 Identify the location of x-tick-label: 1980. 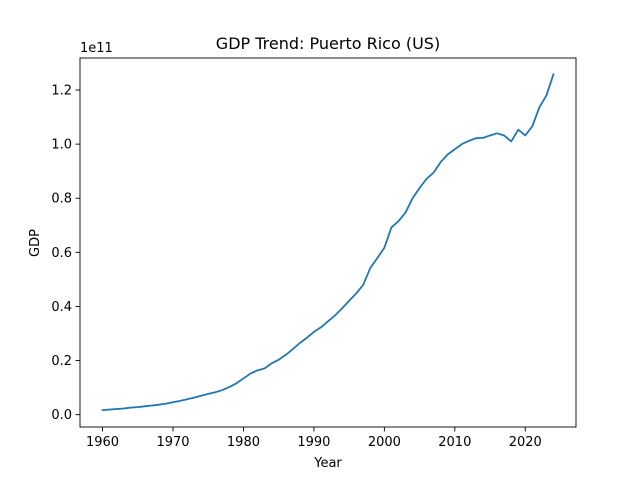
(243, 442).